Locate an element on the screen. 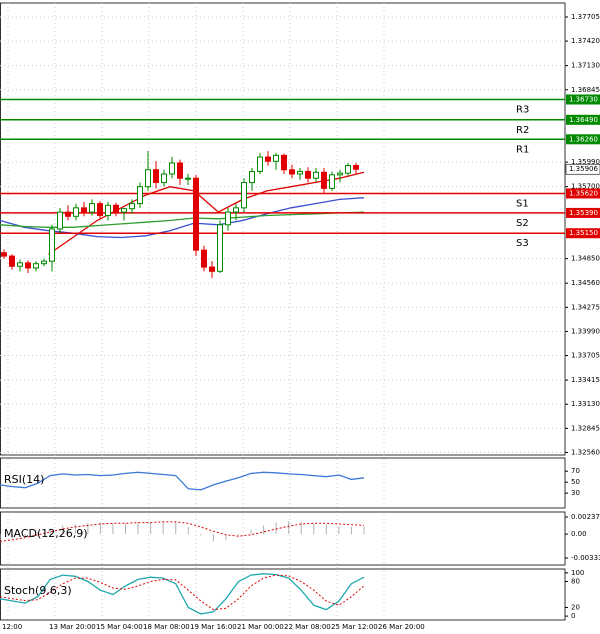 This screenshot has width=600, height=634. level-name: S2 is located at coordinates (522, 223).